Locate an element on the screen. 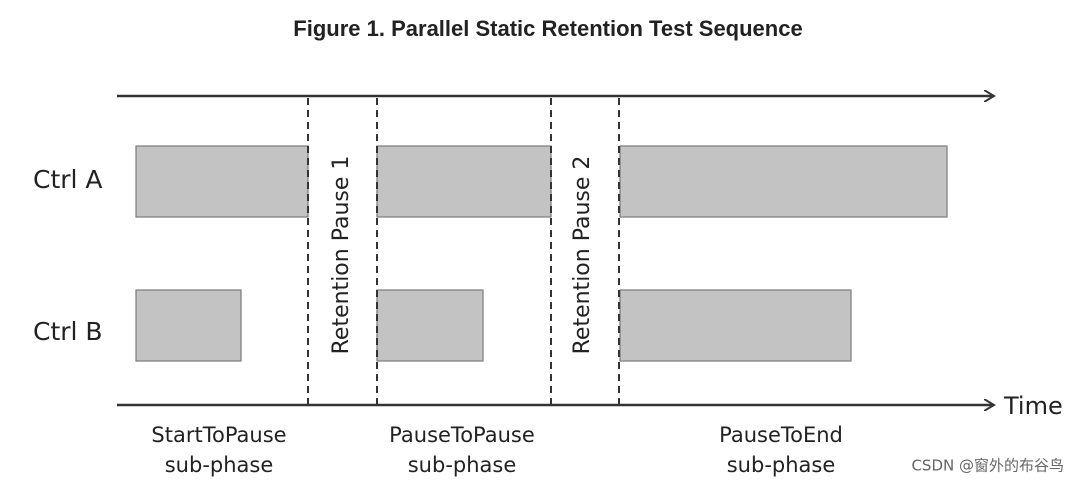 The width and height of the screenshot is (1079, 485). pause-label: Retention Pause 1 is located at coordinates (341, 255).